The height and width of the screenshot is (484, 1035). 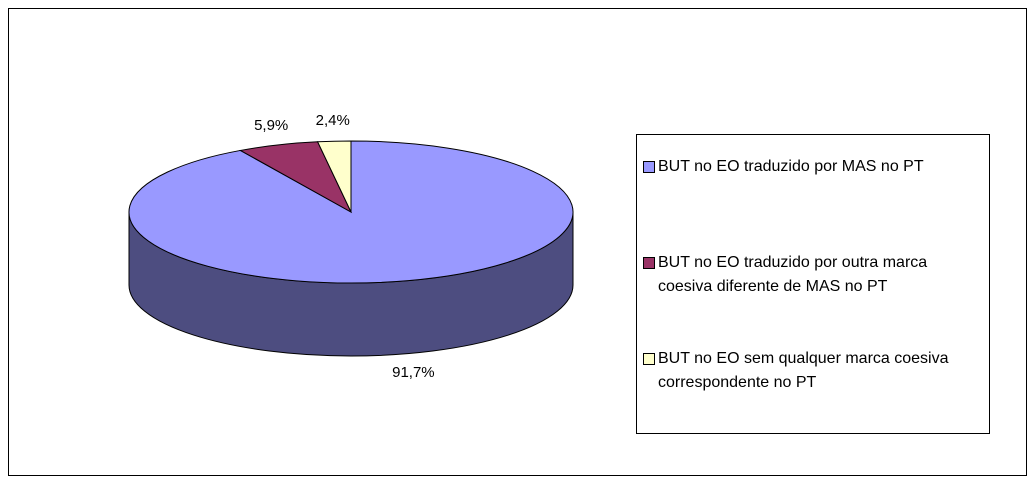 What do you see at coordinates (271, 125) in the screenshot?
I see `data-label: 5,9%` at bounding box center [271, 125].